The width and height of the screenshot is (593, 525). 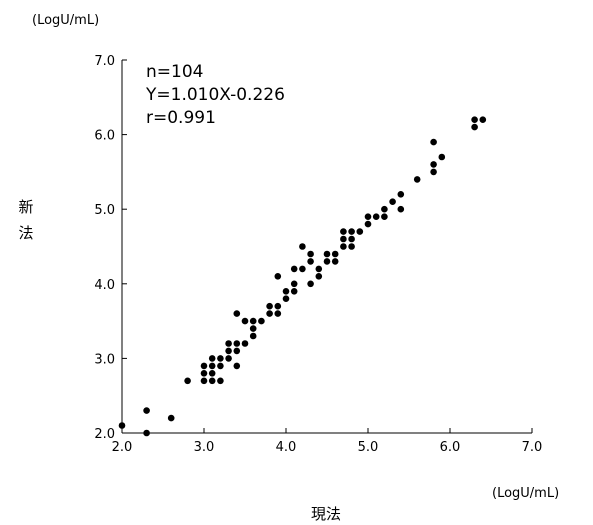 I want to click on y-tick-label: 7.0, so click(x=104, y=61).